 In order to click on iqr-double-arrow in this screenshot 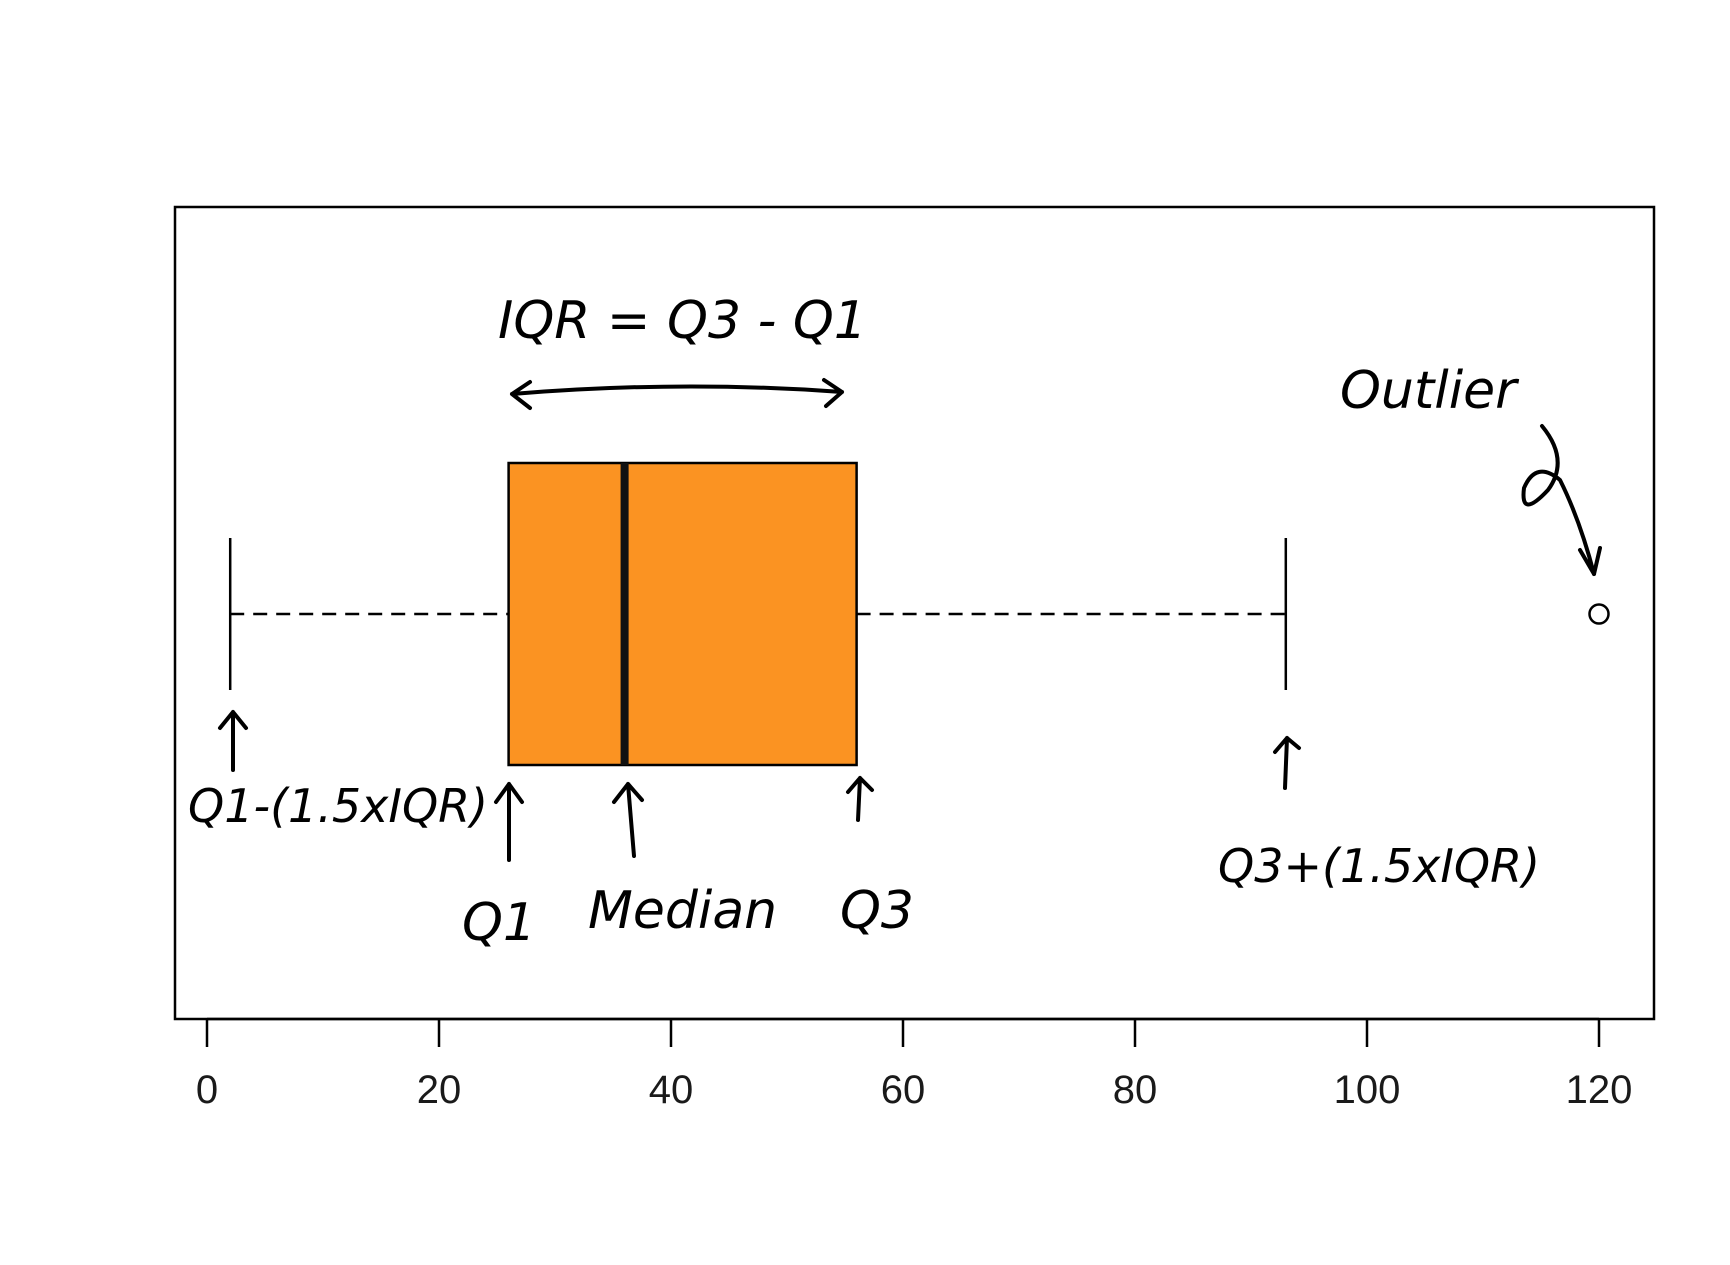, I will do `click(677, 394)`.